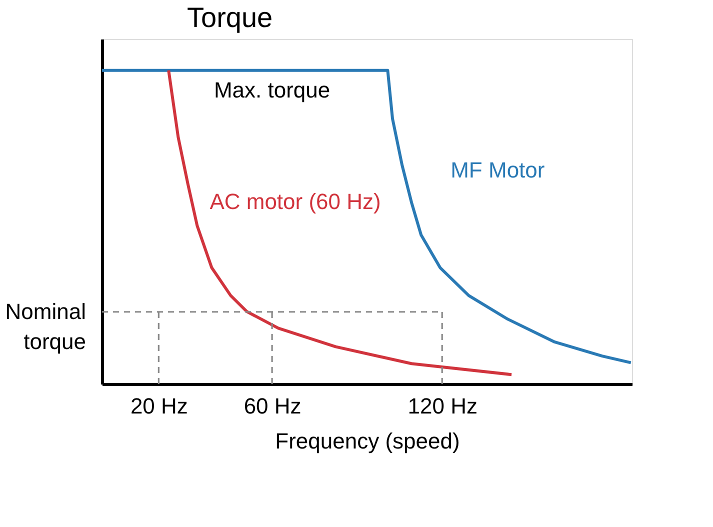 Image resolution: width=713 pixels, height=527 pixels. What do you see at coordinates (367, 441) in the screenshot?
I see `x-axis-title: Frequency (speed)` at bounding box center [367, 441].